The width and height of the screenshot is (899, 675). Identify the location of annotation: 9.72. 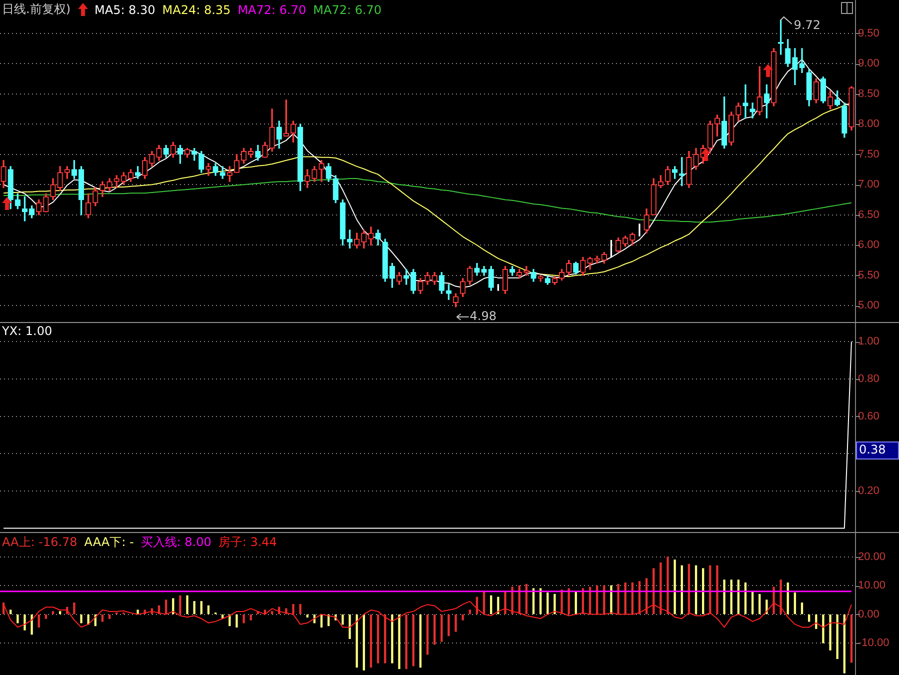
(807, 25).